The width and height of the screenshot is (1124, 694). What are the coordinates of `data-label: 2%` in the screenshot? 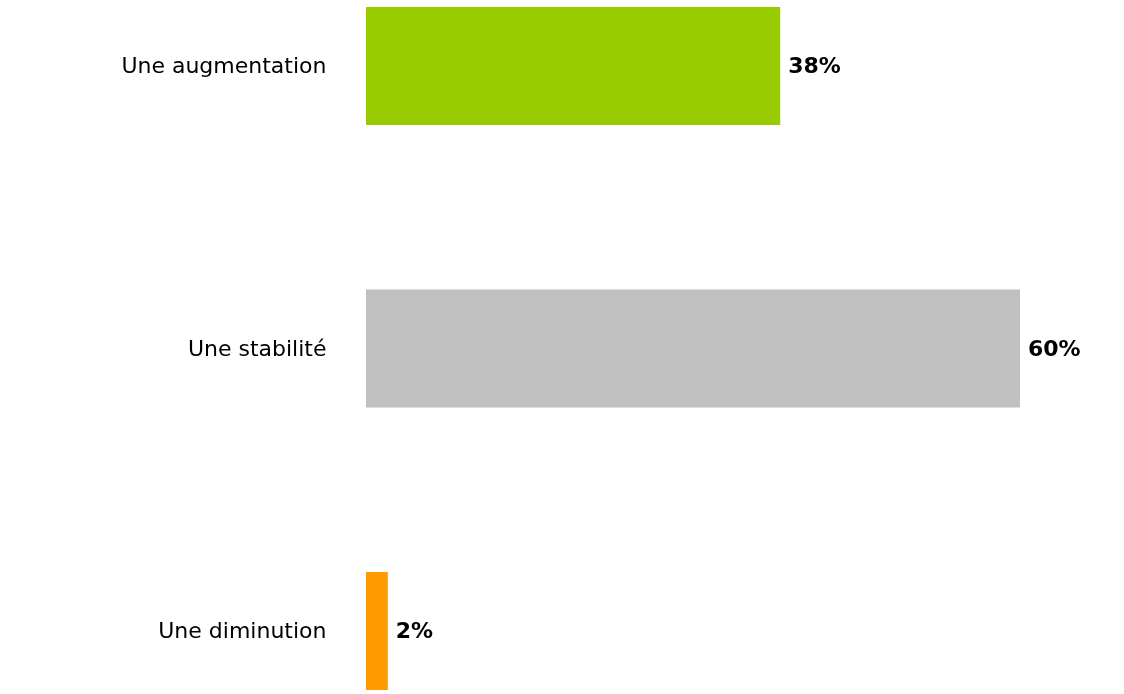 It's located at (414, 630).